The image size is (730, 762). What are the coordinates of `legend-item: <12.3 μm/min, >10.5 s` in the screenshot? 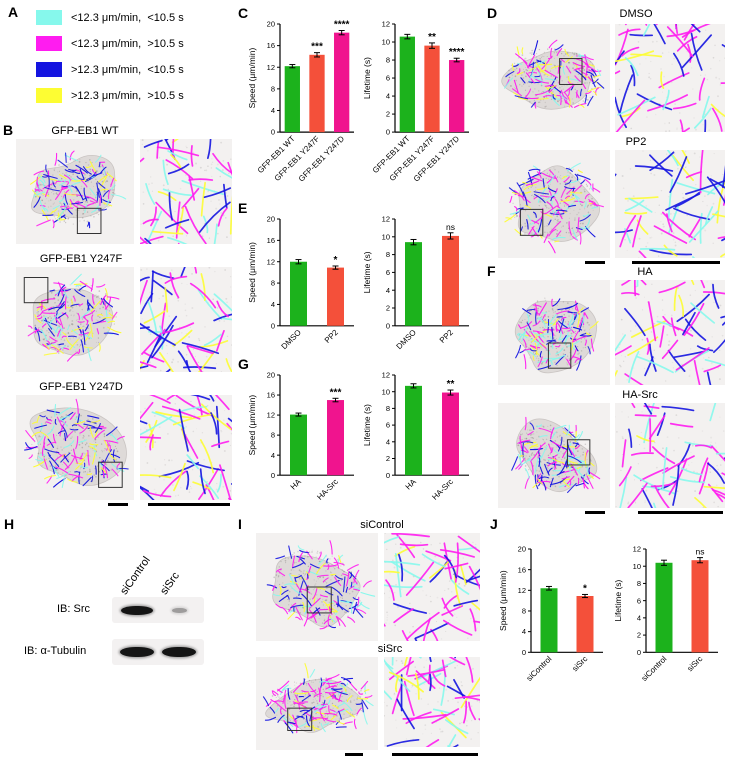 It's located at (110, 43).